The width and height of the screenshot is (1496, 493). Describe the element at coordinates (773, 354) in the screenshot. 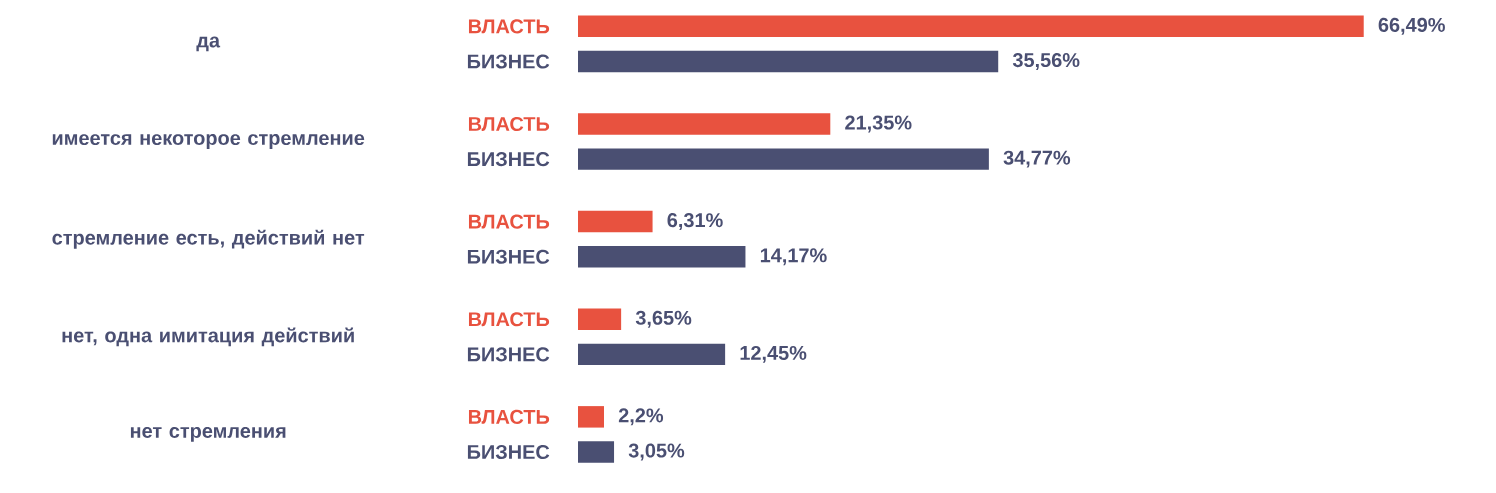

I see `data-label: 12,45%` at that location.